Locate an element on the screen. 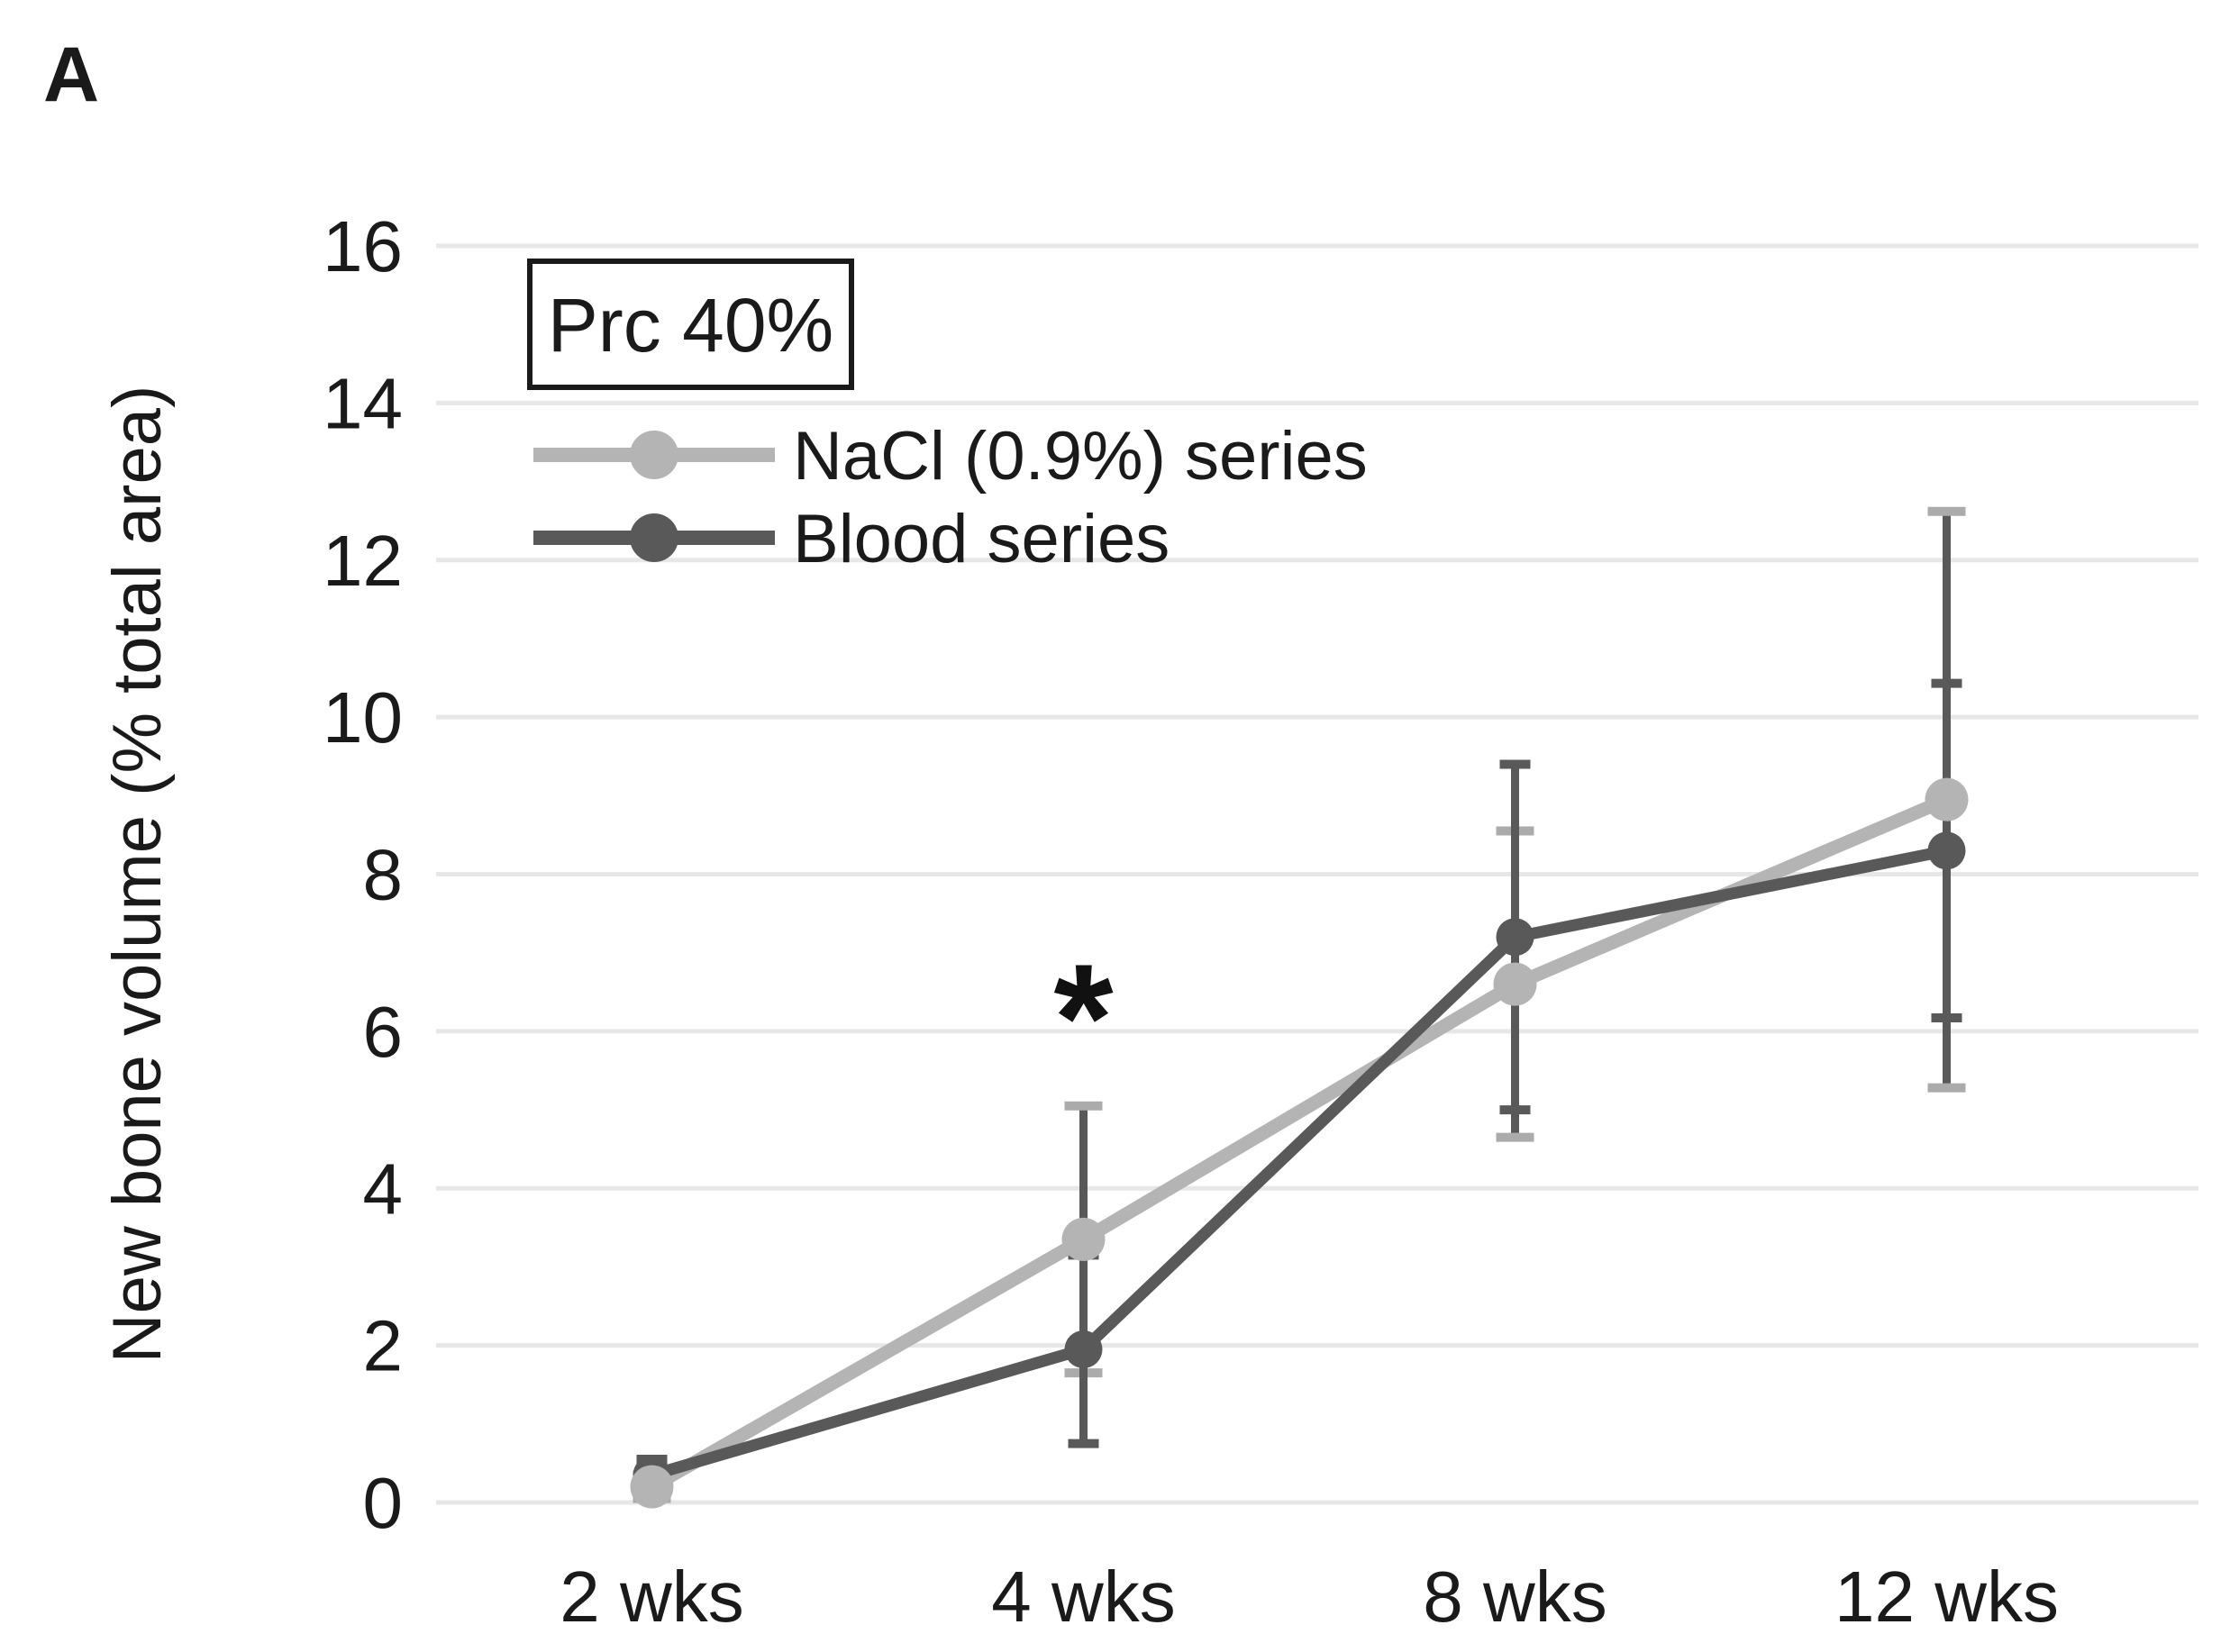  x-tick-label: 2 wks is located at coordinates (652, 1597).